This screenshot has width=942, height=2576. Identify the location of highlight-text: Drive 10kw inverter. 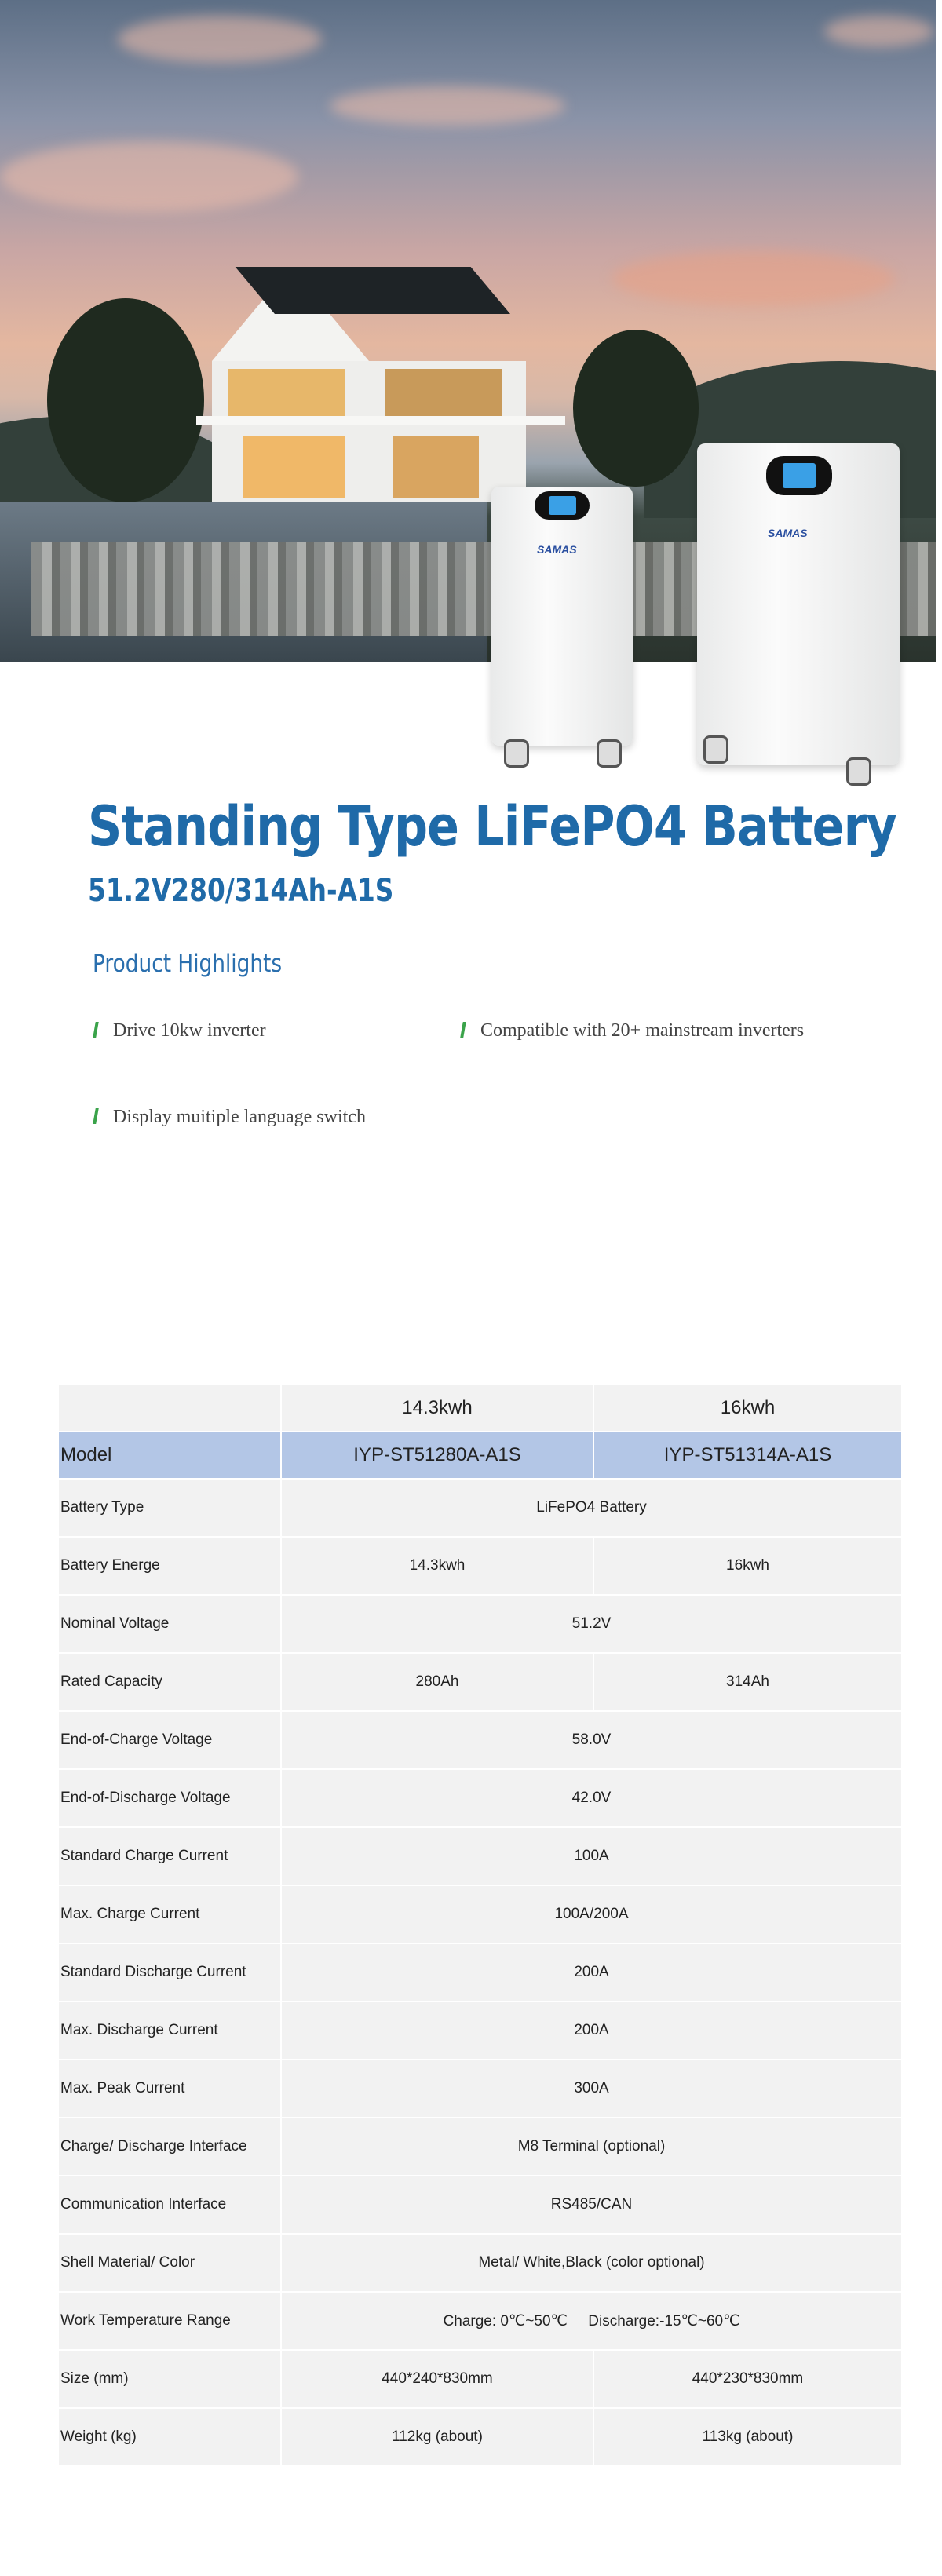
(189, 1030).